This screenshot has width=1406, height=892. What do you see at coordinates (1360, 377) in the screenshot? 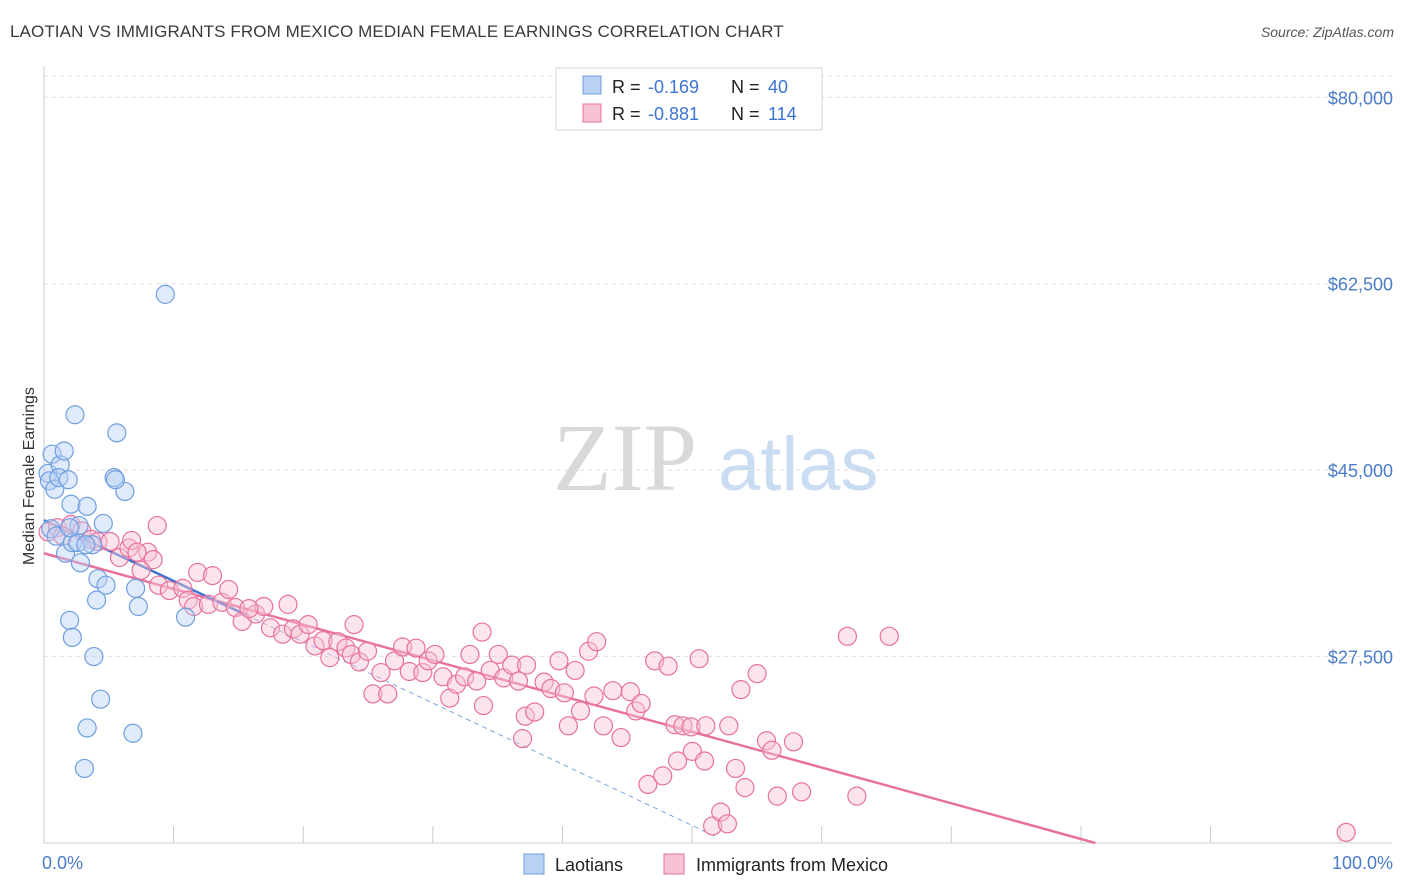
I see `y-tick-labels: $27,500 $45,000 $62,500 $80,000` at bounding box center [1360, 377].